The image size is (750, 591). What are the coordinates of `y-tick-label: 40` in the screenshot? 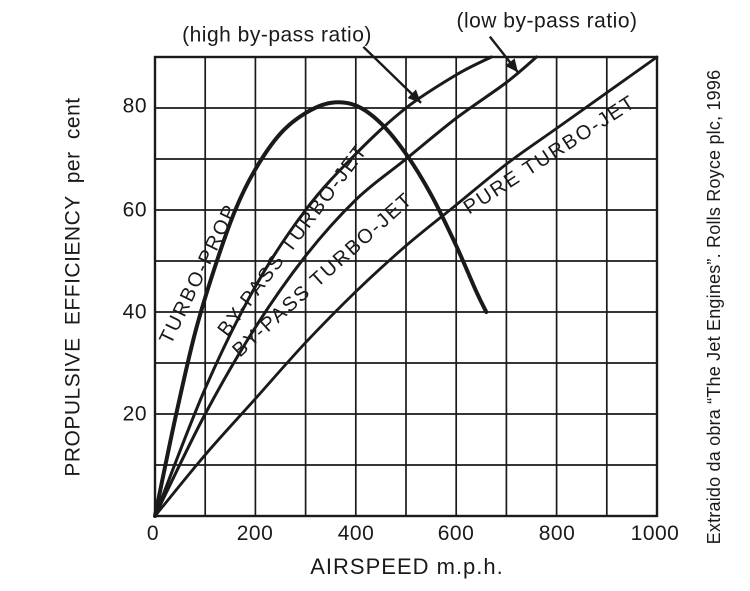 It's located at (134, 312).